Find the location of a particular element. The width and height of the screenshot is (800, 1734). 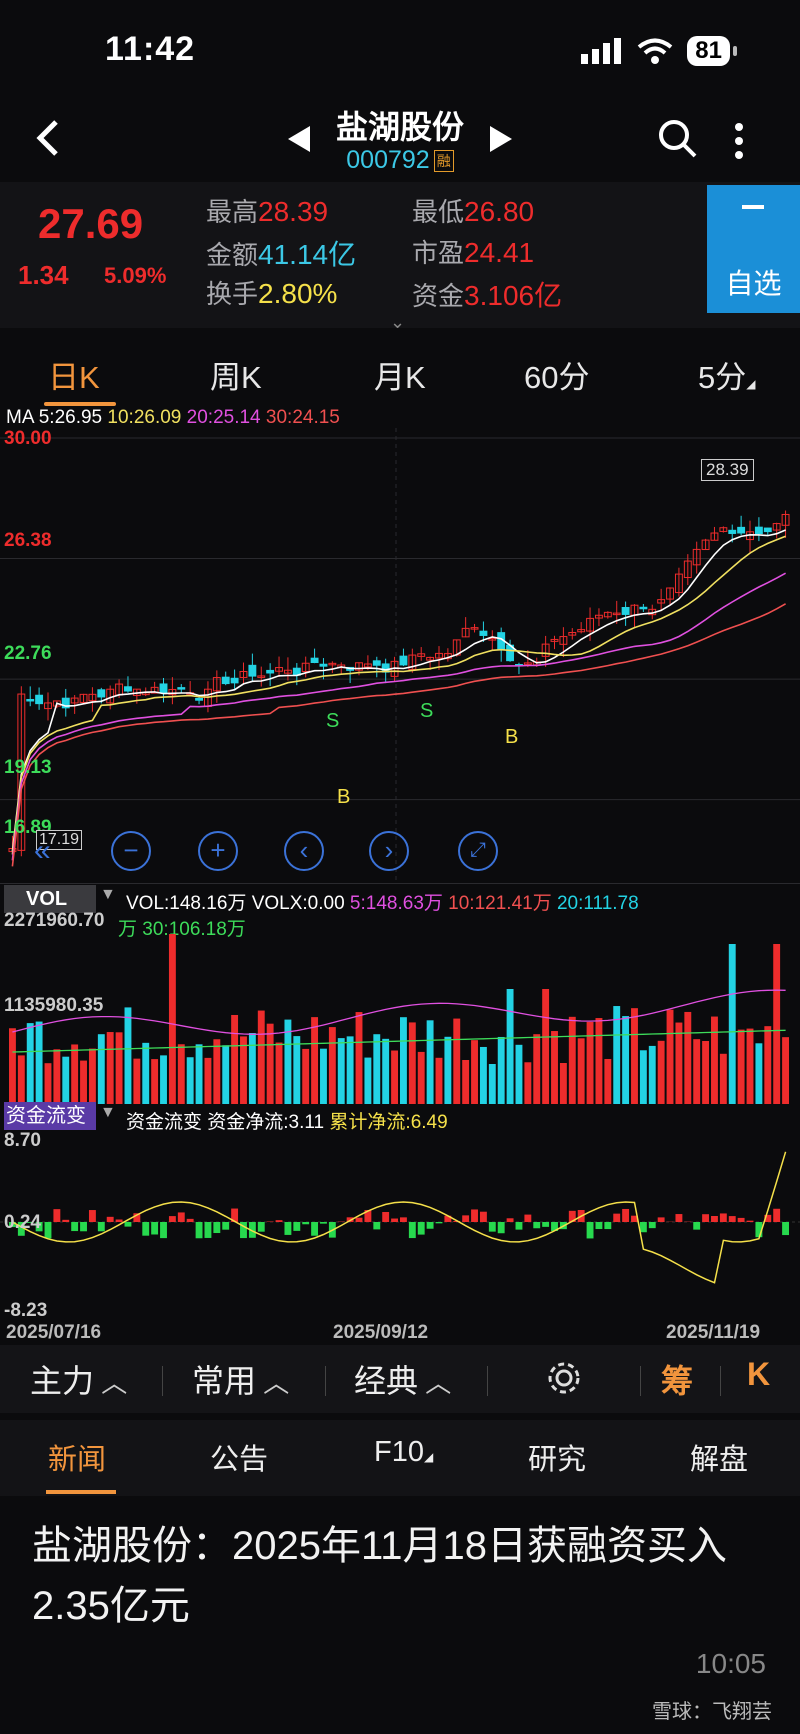

toolbar-common-label: 常用 is located at coordinates (224, 1381).